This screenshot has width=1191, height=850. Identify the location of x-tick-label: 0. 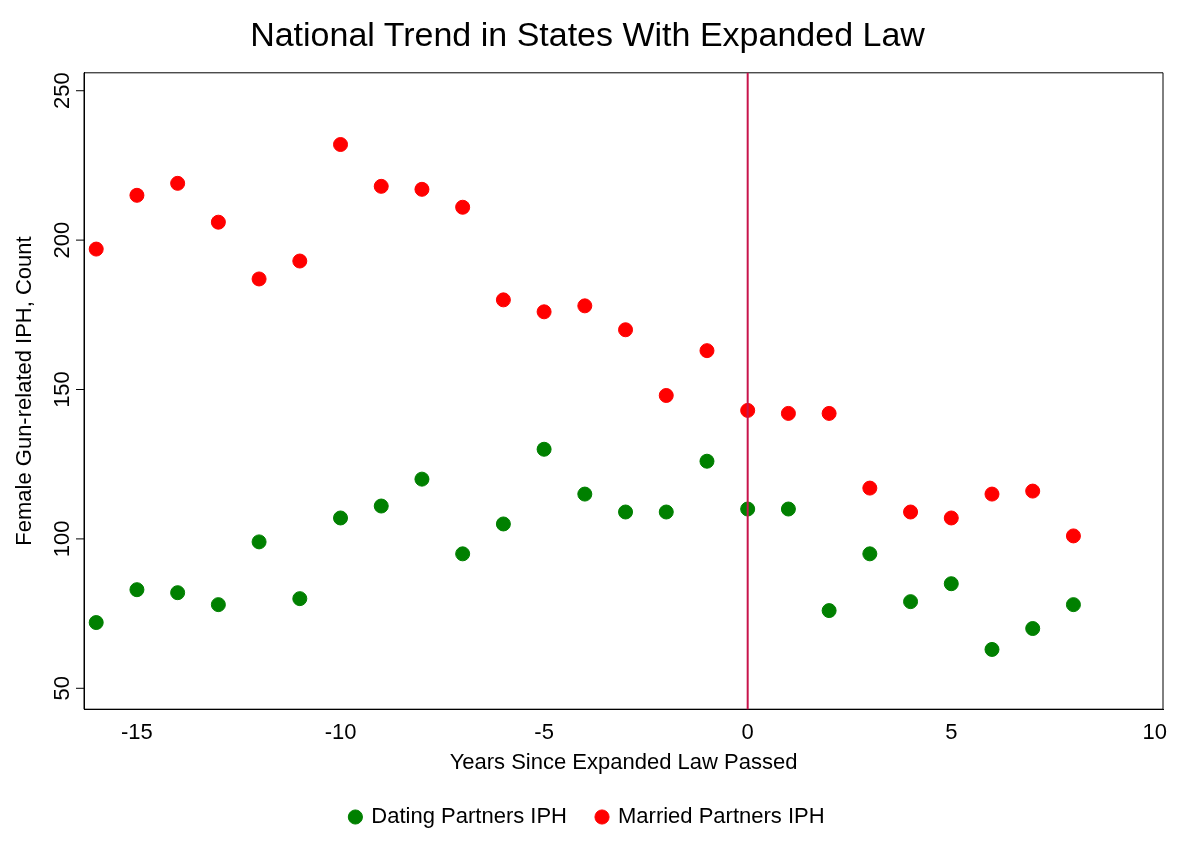
(747, 732).